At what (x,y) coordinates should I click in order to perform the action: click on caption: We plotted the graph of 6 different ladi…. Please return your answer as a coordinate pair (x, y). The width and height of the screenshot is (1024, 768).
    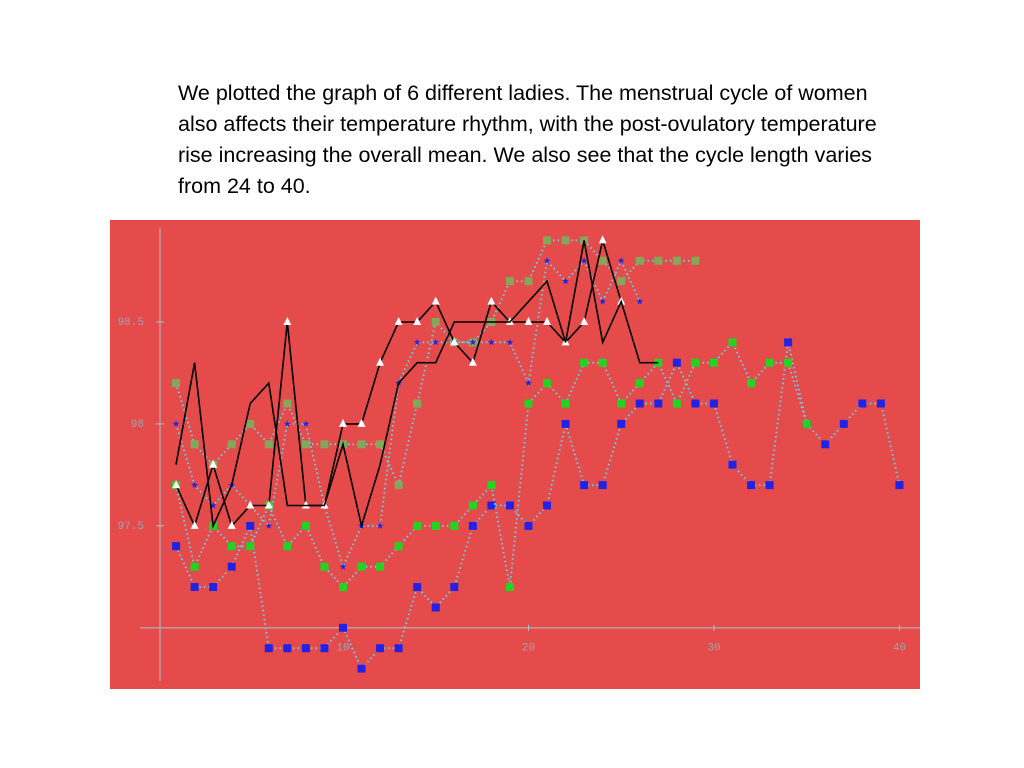
    Looking at the image, I should click on (527, 139).